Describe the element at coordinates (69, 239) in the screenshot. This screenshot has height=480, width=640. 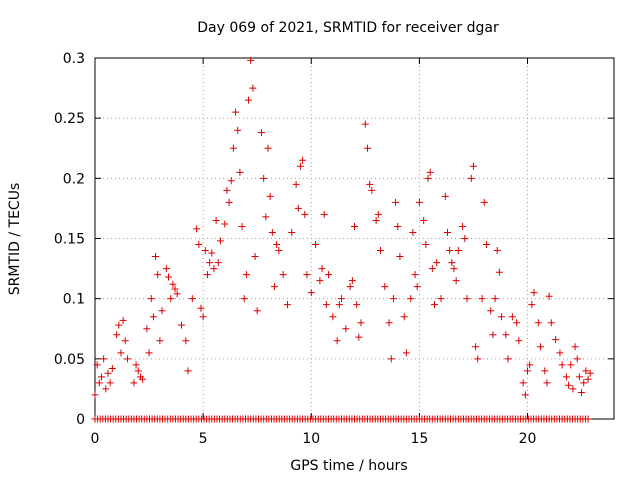
I see `y-tick-labels: 0 0.05 0.1 0.15 0.2 0.25 0.3` at that location.